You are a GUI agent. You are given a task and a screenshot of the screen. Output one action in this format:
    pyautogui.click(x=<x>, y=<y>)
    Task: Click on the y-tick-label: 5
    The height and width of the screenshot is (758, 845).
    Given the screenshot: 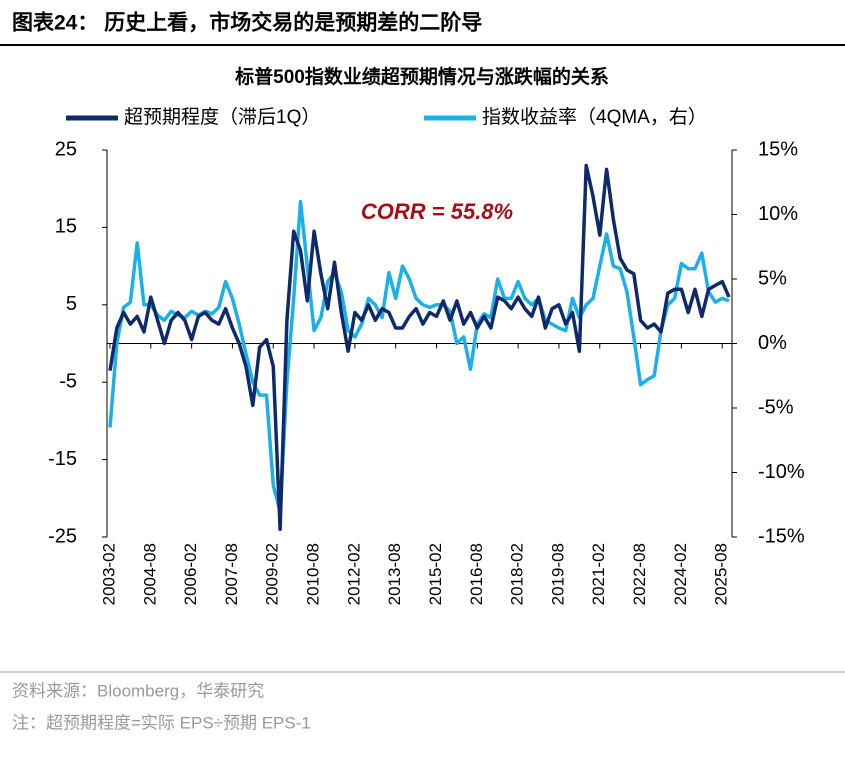 What is the action you would take?
    pyautogui.click(x=71, y=304)
    